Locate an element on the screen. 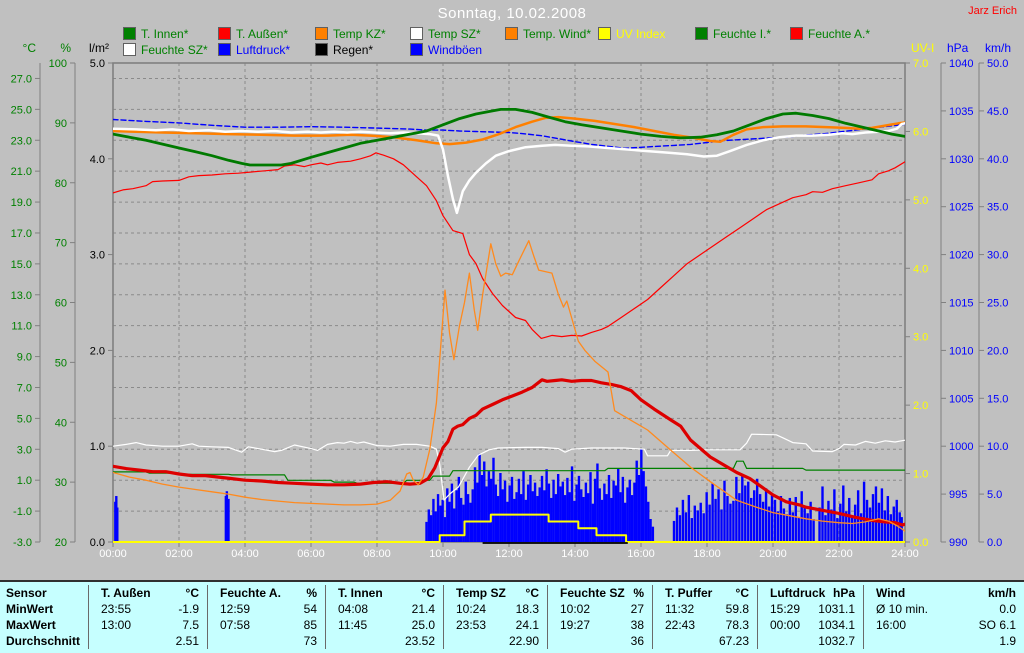 Image resolution: width=1024 pixels, height=653 pixels. legend-label: Regen* is located at coordinates (353, 49).